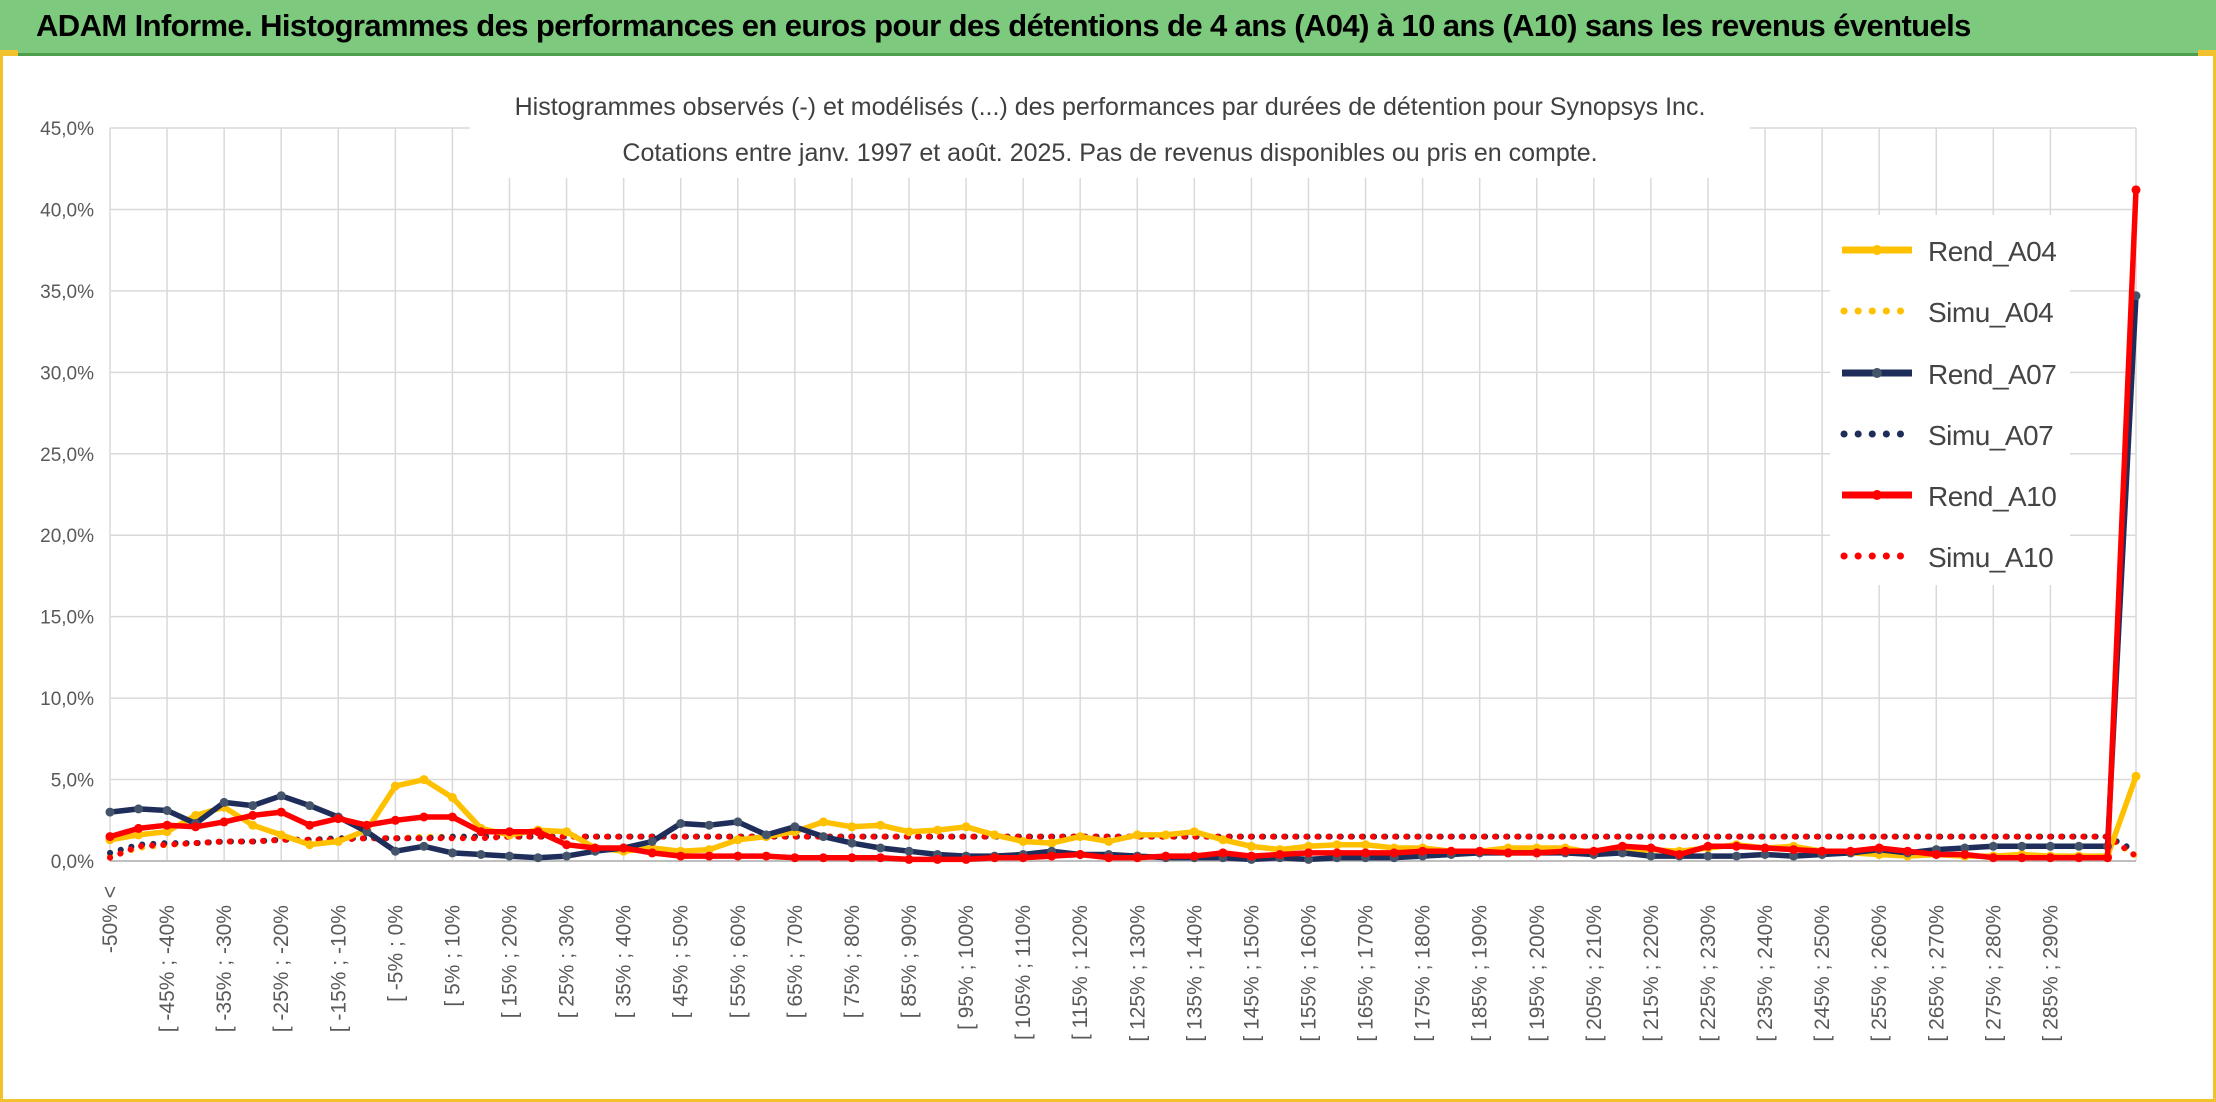 This screenshot has width=2216, height=1102. What do you see at coordinates (1993, 973) in the screenshot?
I see `x-tick-label: [ 275% ; 280%` at bounding box center [1993, 973].